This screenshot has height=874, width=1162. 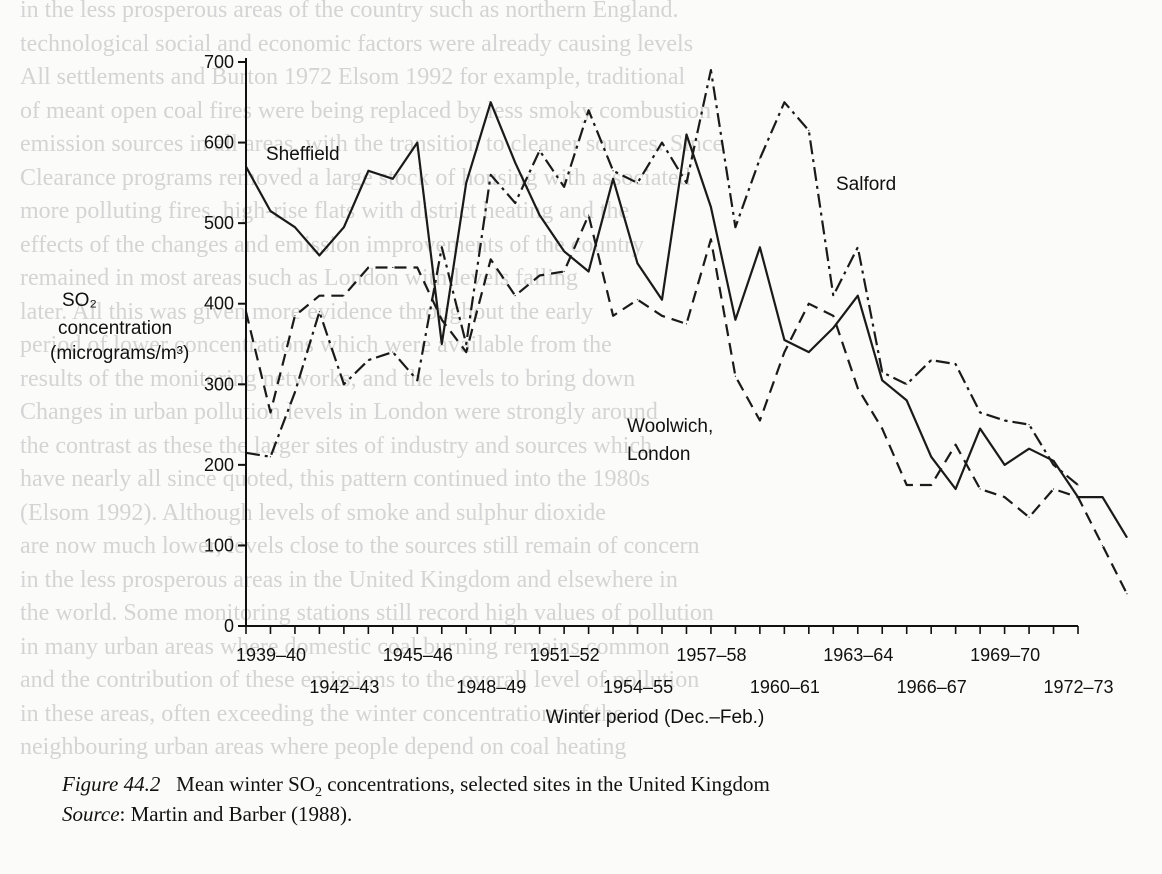 What do you see at coordinates (655, 717) in the screenshot?
I see `x-axis-label: Winter period (Dec.–Feb.)` at bounding box center [655, 717].